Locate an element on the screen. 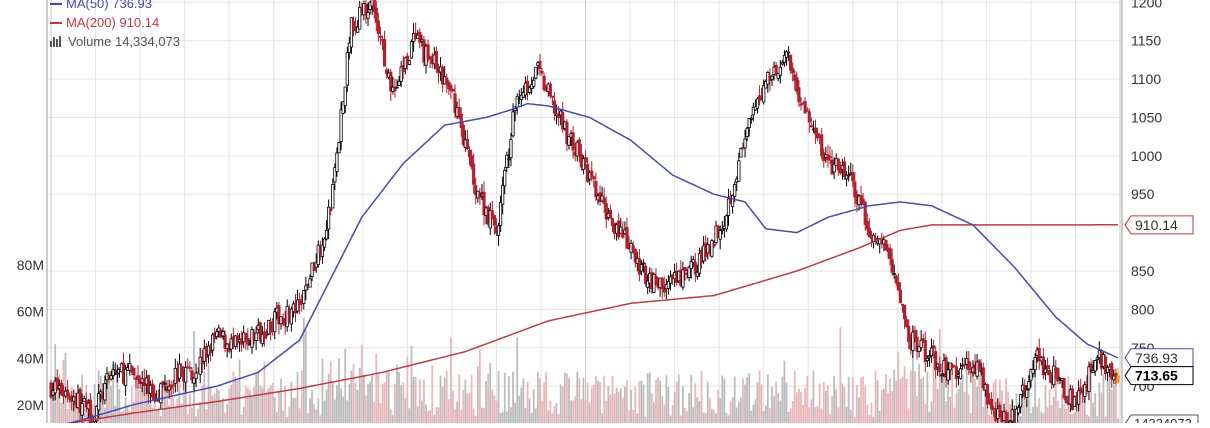  close-last-value-text: 713.65 is located at coordinates (1156, 376).